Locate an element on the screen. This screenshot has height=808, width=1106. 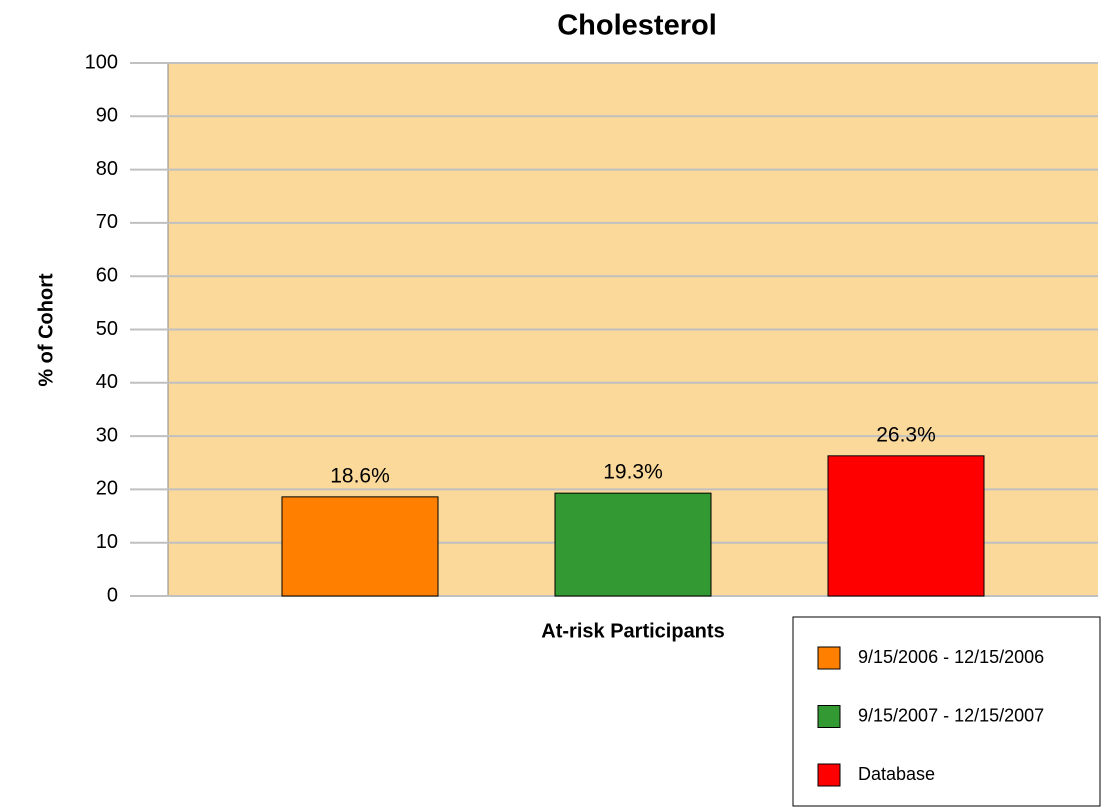
legend-box is located at coordinates (946, 711).